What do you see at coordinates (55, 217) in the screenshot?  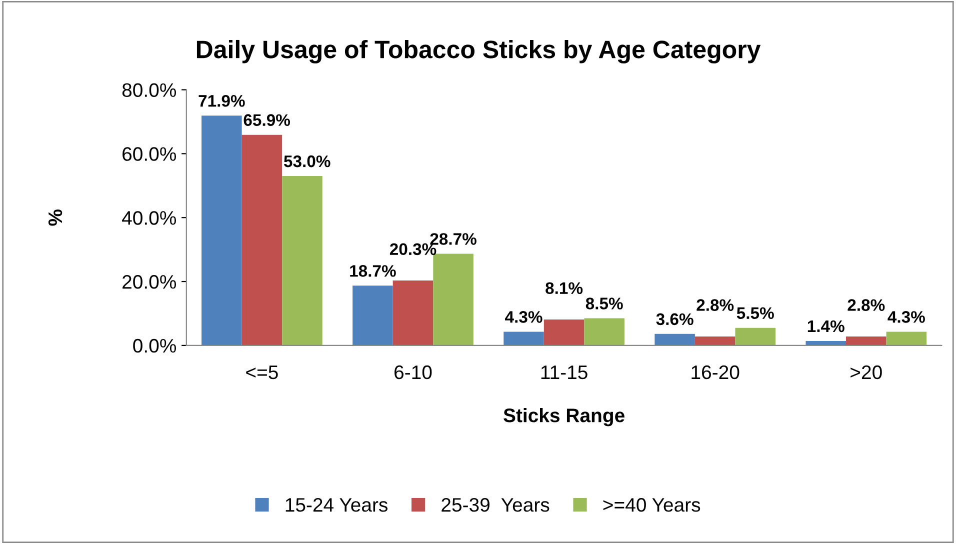 I see `y-axis-title: %` at bounding box center [55, 217].